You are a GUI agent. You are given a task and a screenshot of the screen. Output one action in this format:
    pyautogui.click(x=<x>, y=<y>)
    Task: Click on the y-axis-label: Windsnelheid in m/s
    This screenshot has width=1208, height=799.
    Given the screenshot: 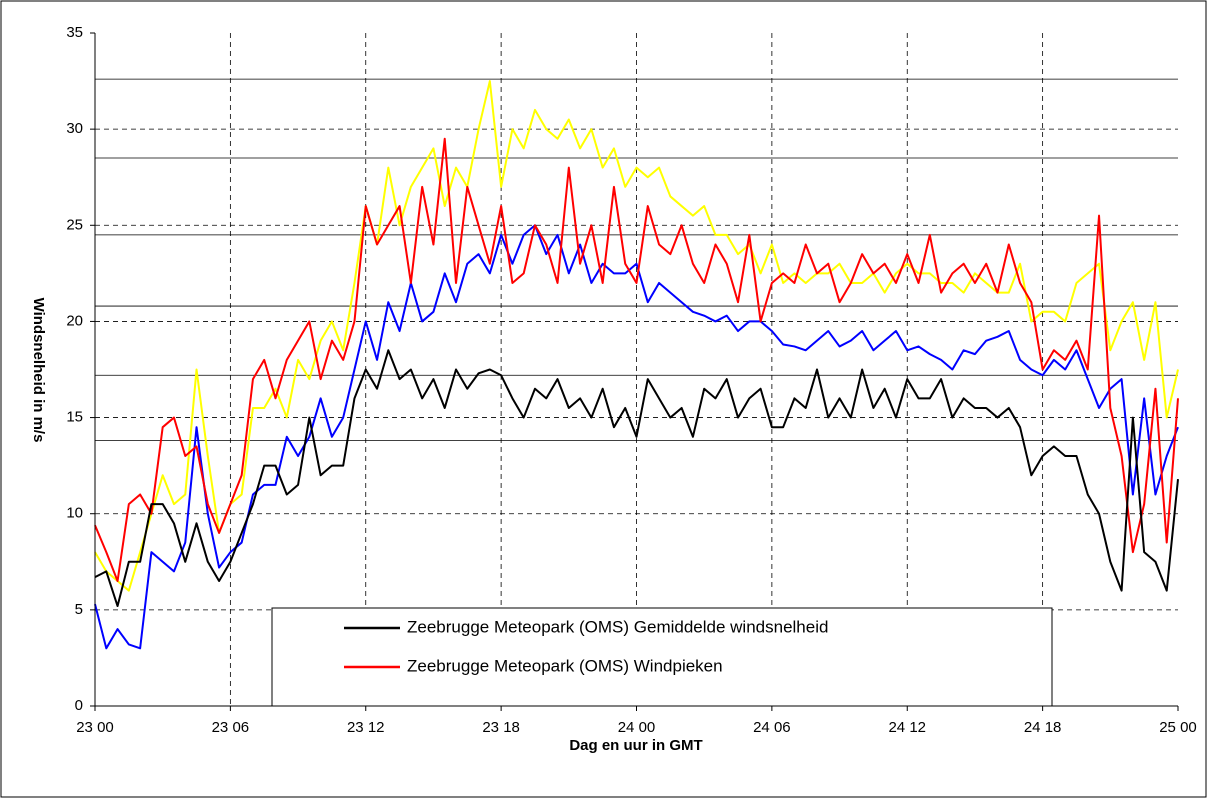 What is the action you would take?
    pyautogui.click(x=38, y=370)
    